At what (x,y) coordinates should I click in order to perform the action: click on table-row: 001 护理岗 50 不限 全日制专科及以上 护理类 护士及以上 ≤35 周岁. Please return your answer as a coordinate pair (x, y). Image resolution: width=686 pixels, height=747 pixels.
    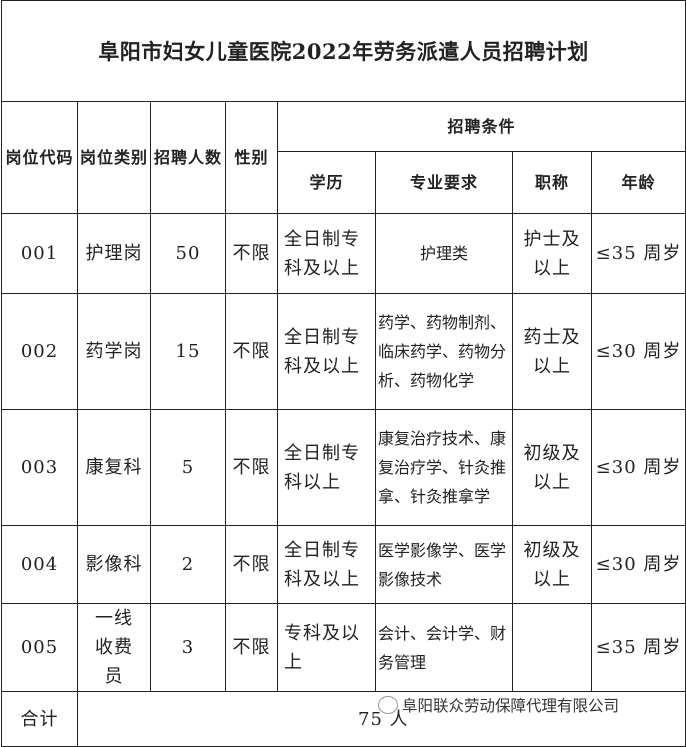
    Looking at the image, I should click on (343, 253).